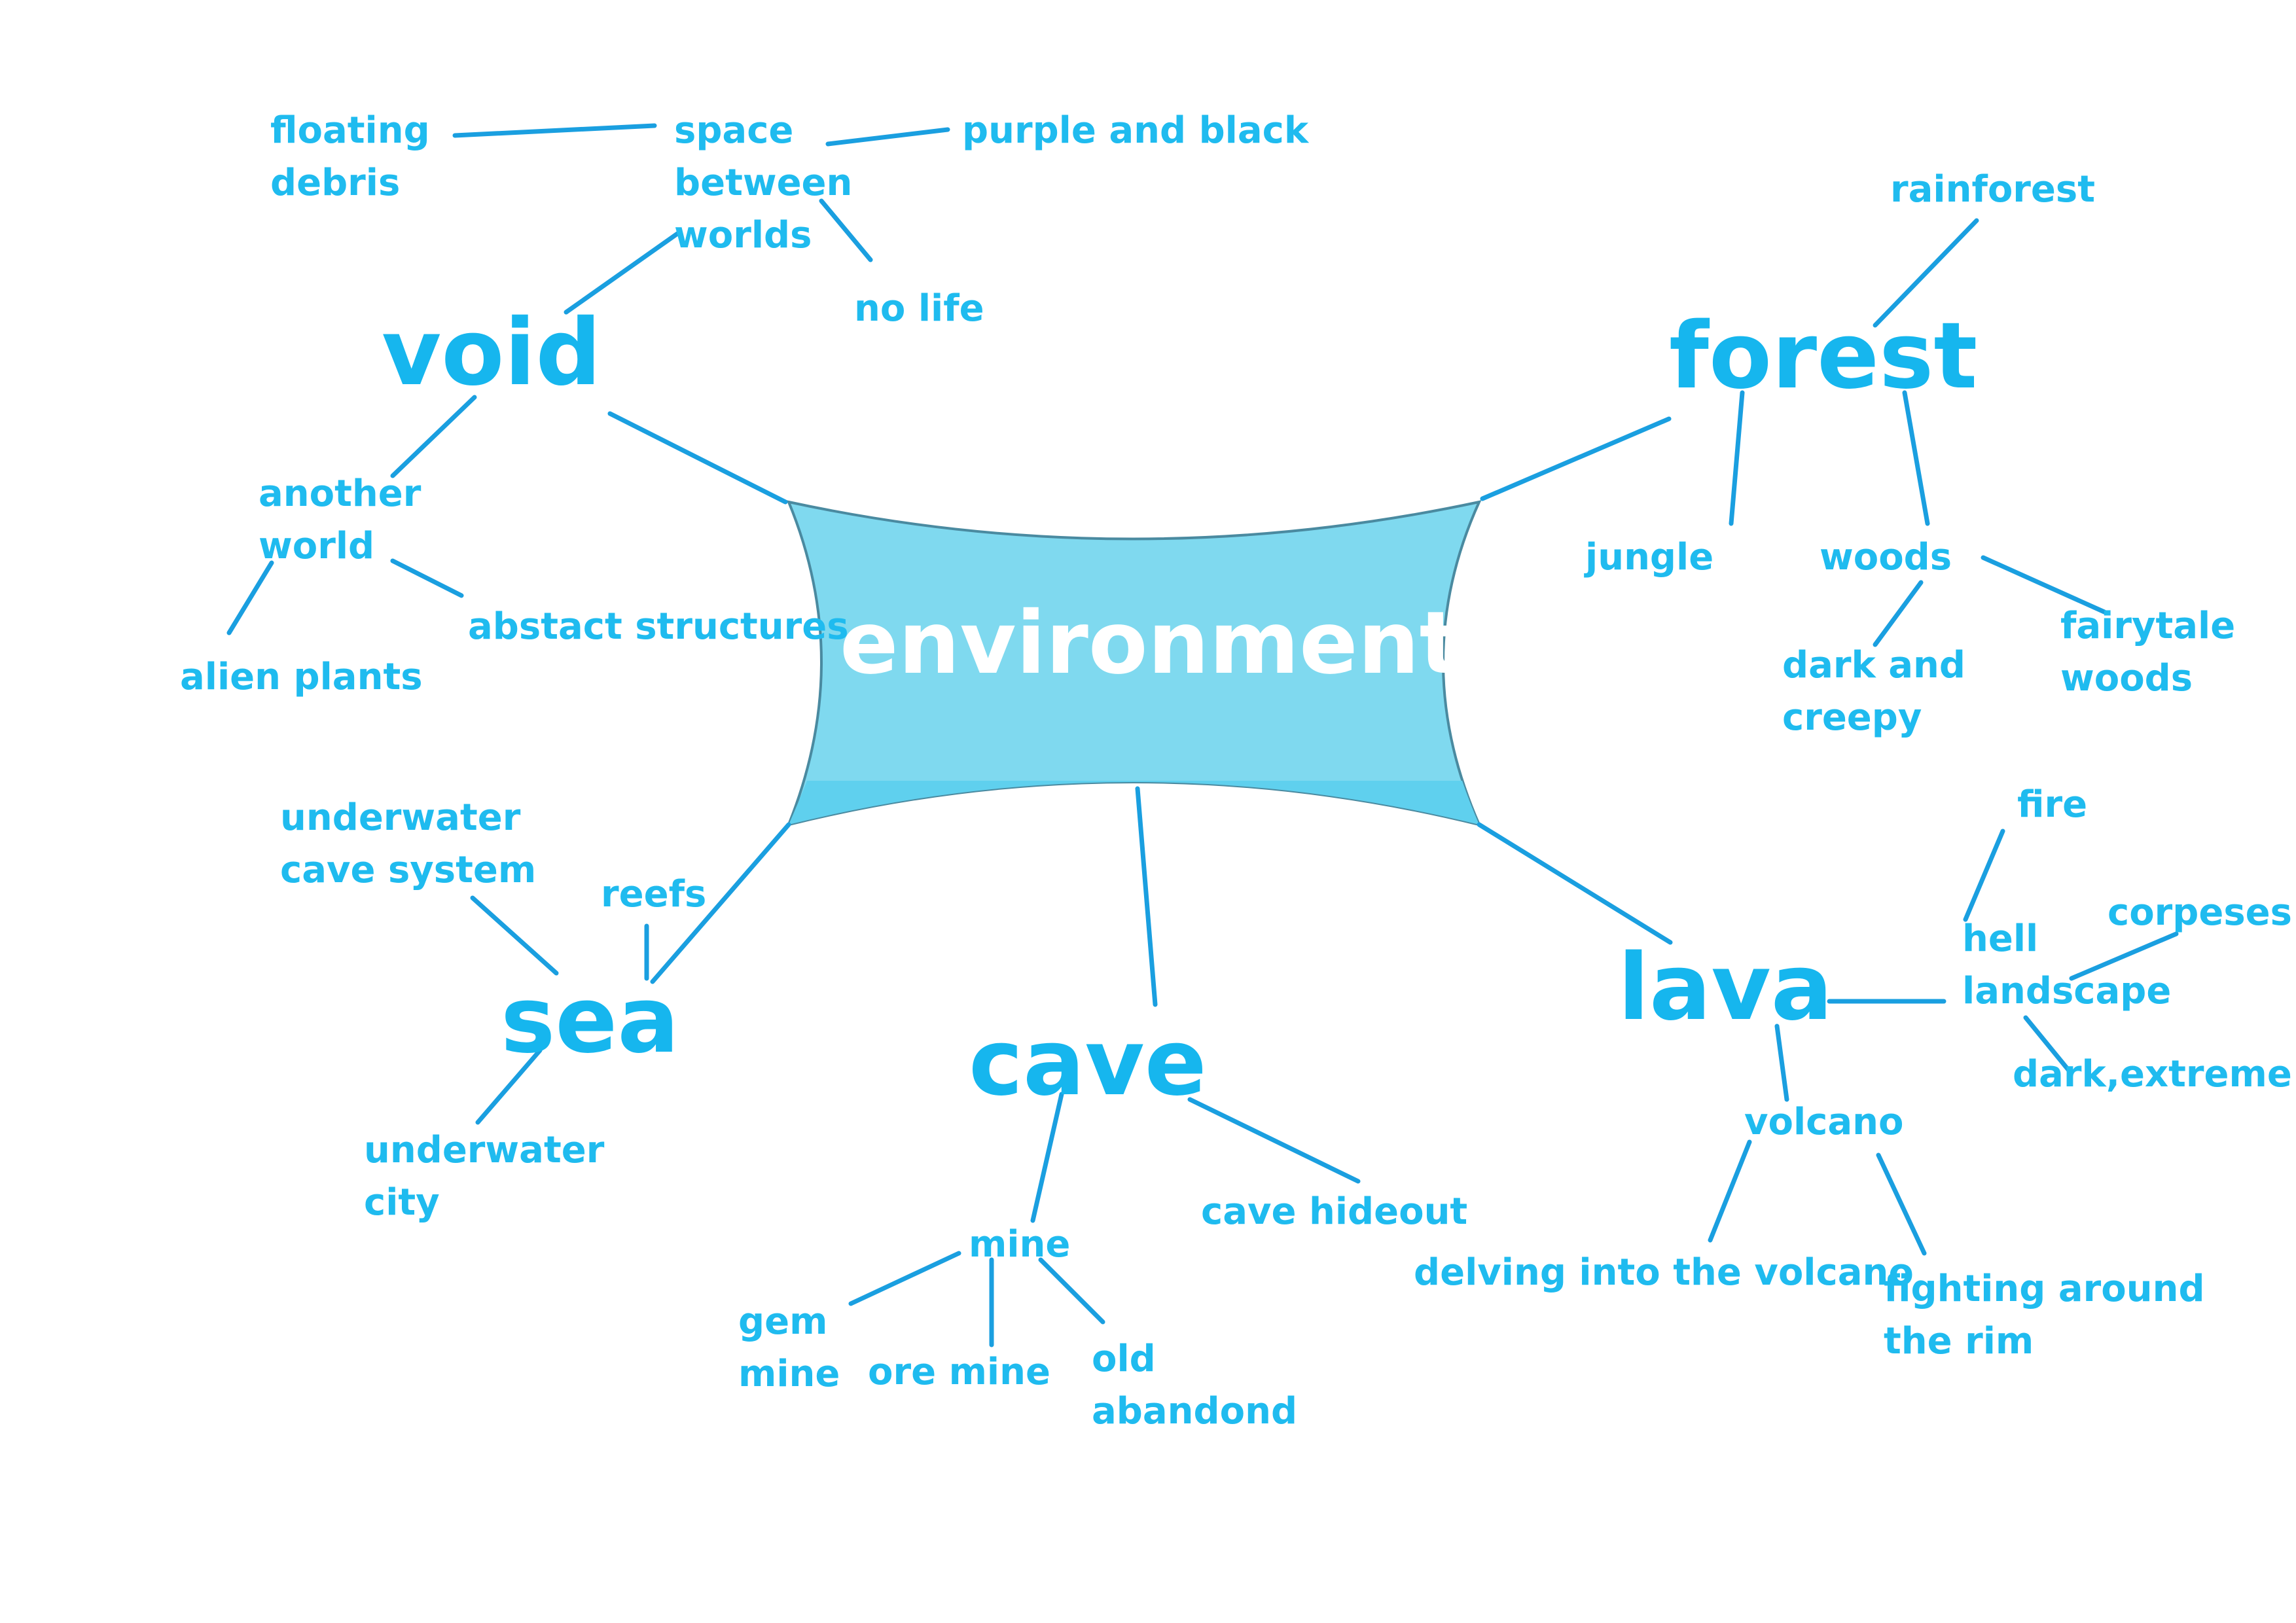 This screenshot has height=1623, width=2296. Describe the element at coordinates (1020, 1244) in the screenshot. I see `node-mine: mine` at that location.